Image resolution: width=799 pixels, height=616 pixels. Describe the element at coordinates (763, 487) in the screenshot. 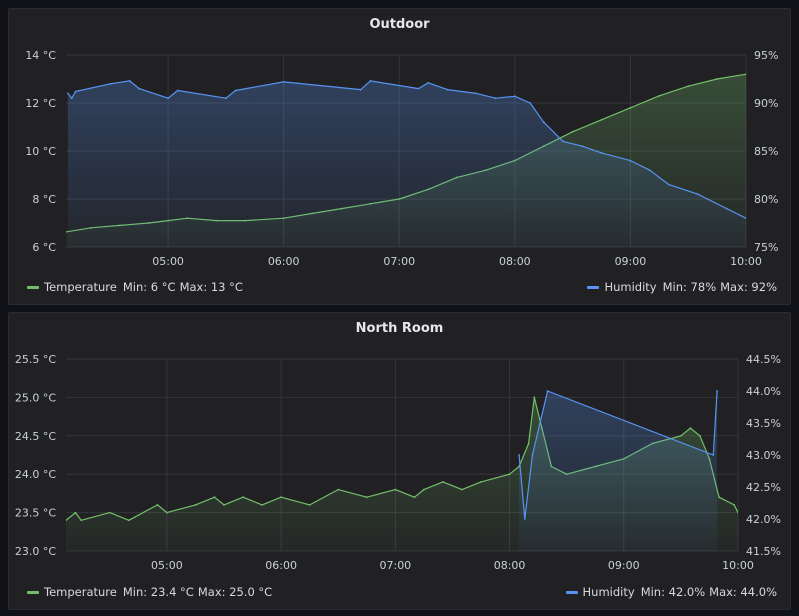

I see `y-right-tick-label: 42.5%` at that location.